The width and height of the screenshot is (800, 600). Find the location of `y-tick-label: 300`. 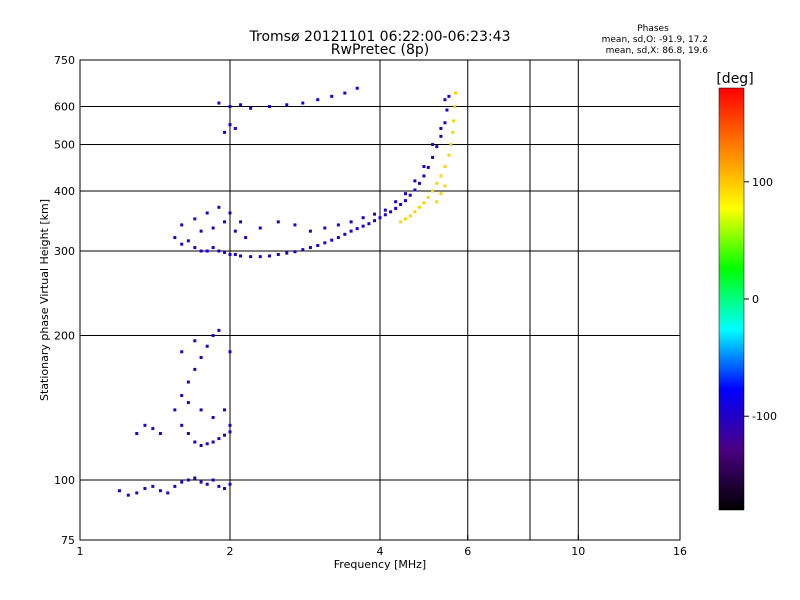

y-tick-label: 300 is located at coordinates (64, 251).